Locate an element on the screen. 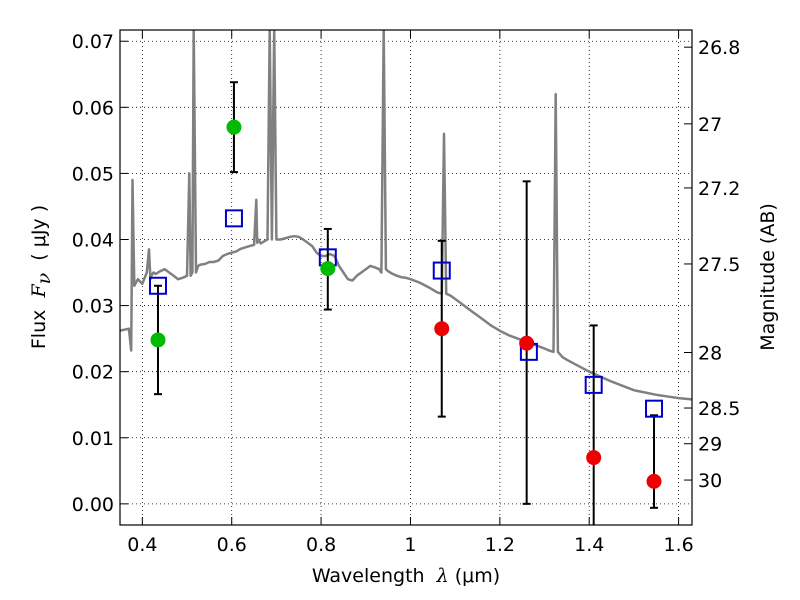  y-tick-label: 0.06 is located at coordinates (93, 108).